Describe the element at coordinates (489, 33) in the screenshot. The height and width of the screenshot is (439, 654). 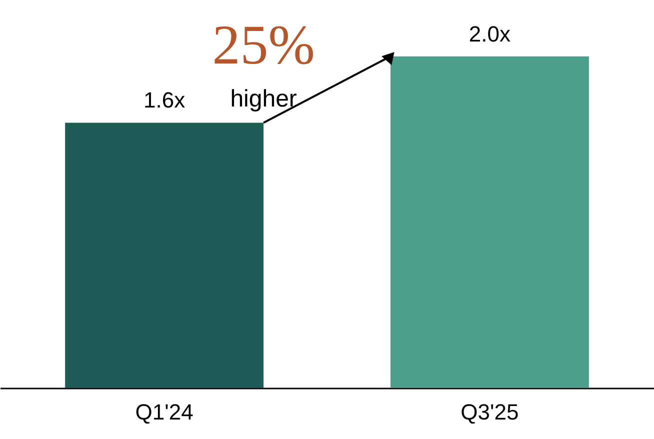
I see `data-label: 2.0x` at that location.